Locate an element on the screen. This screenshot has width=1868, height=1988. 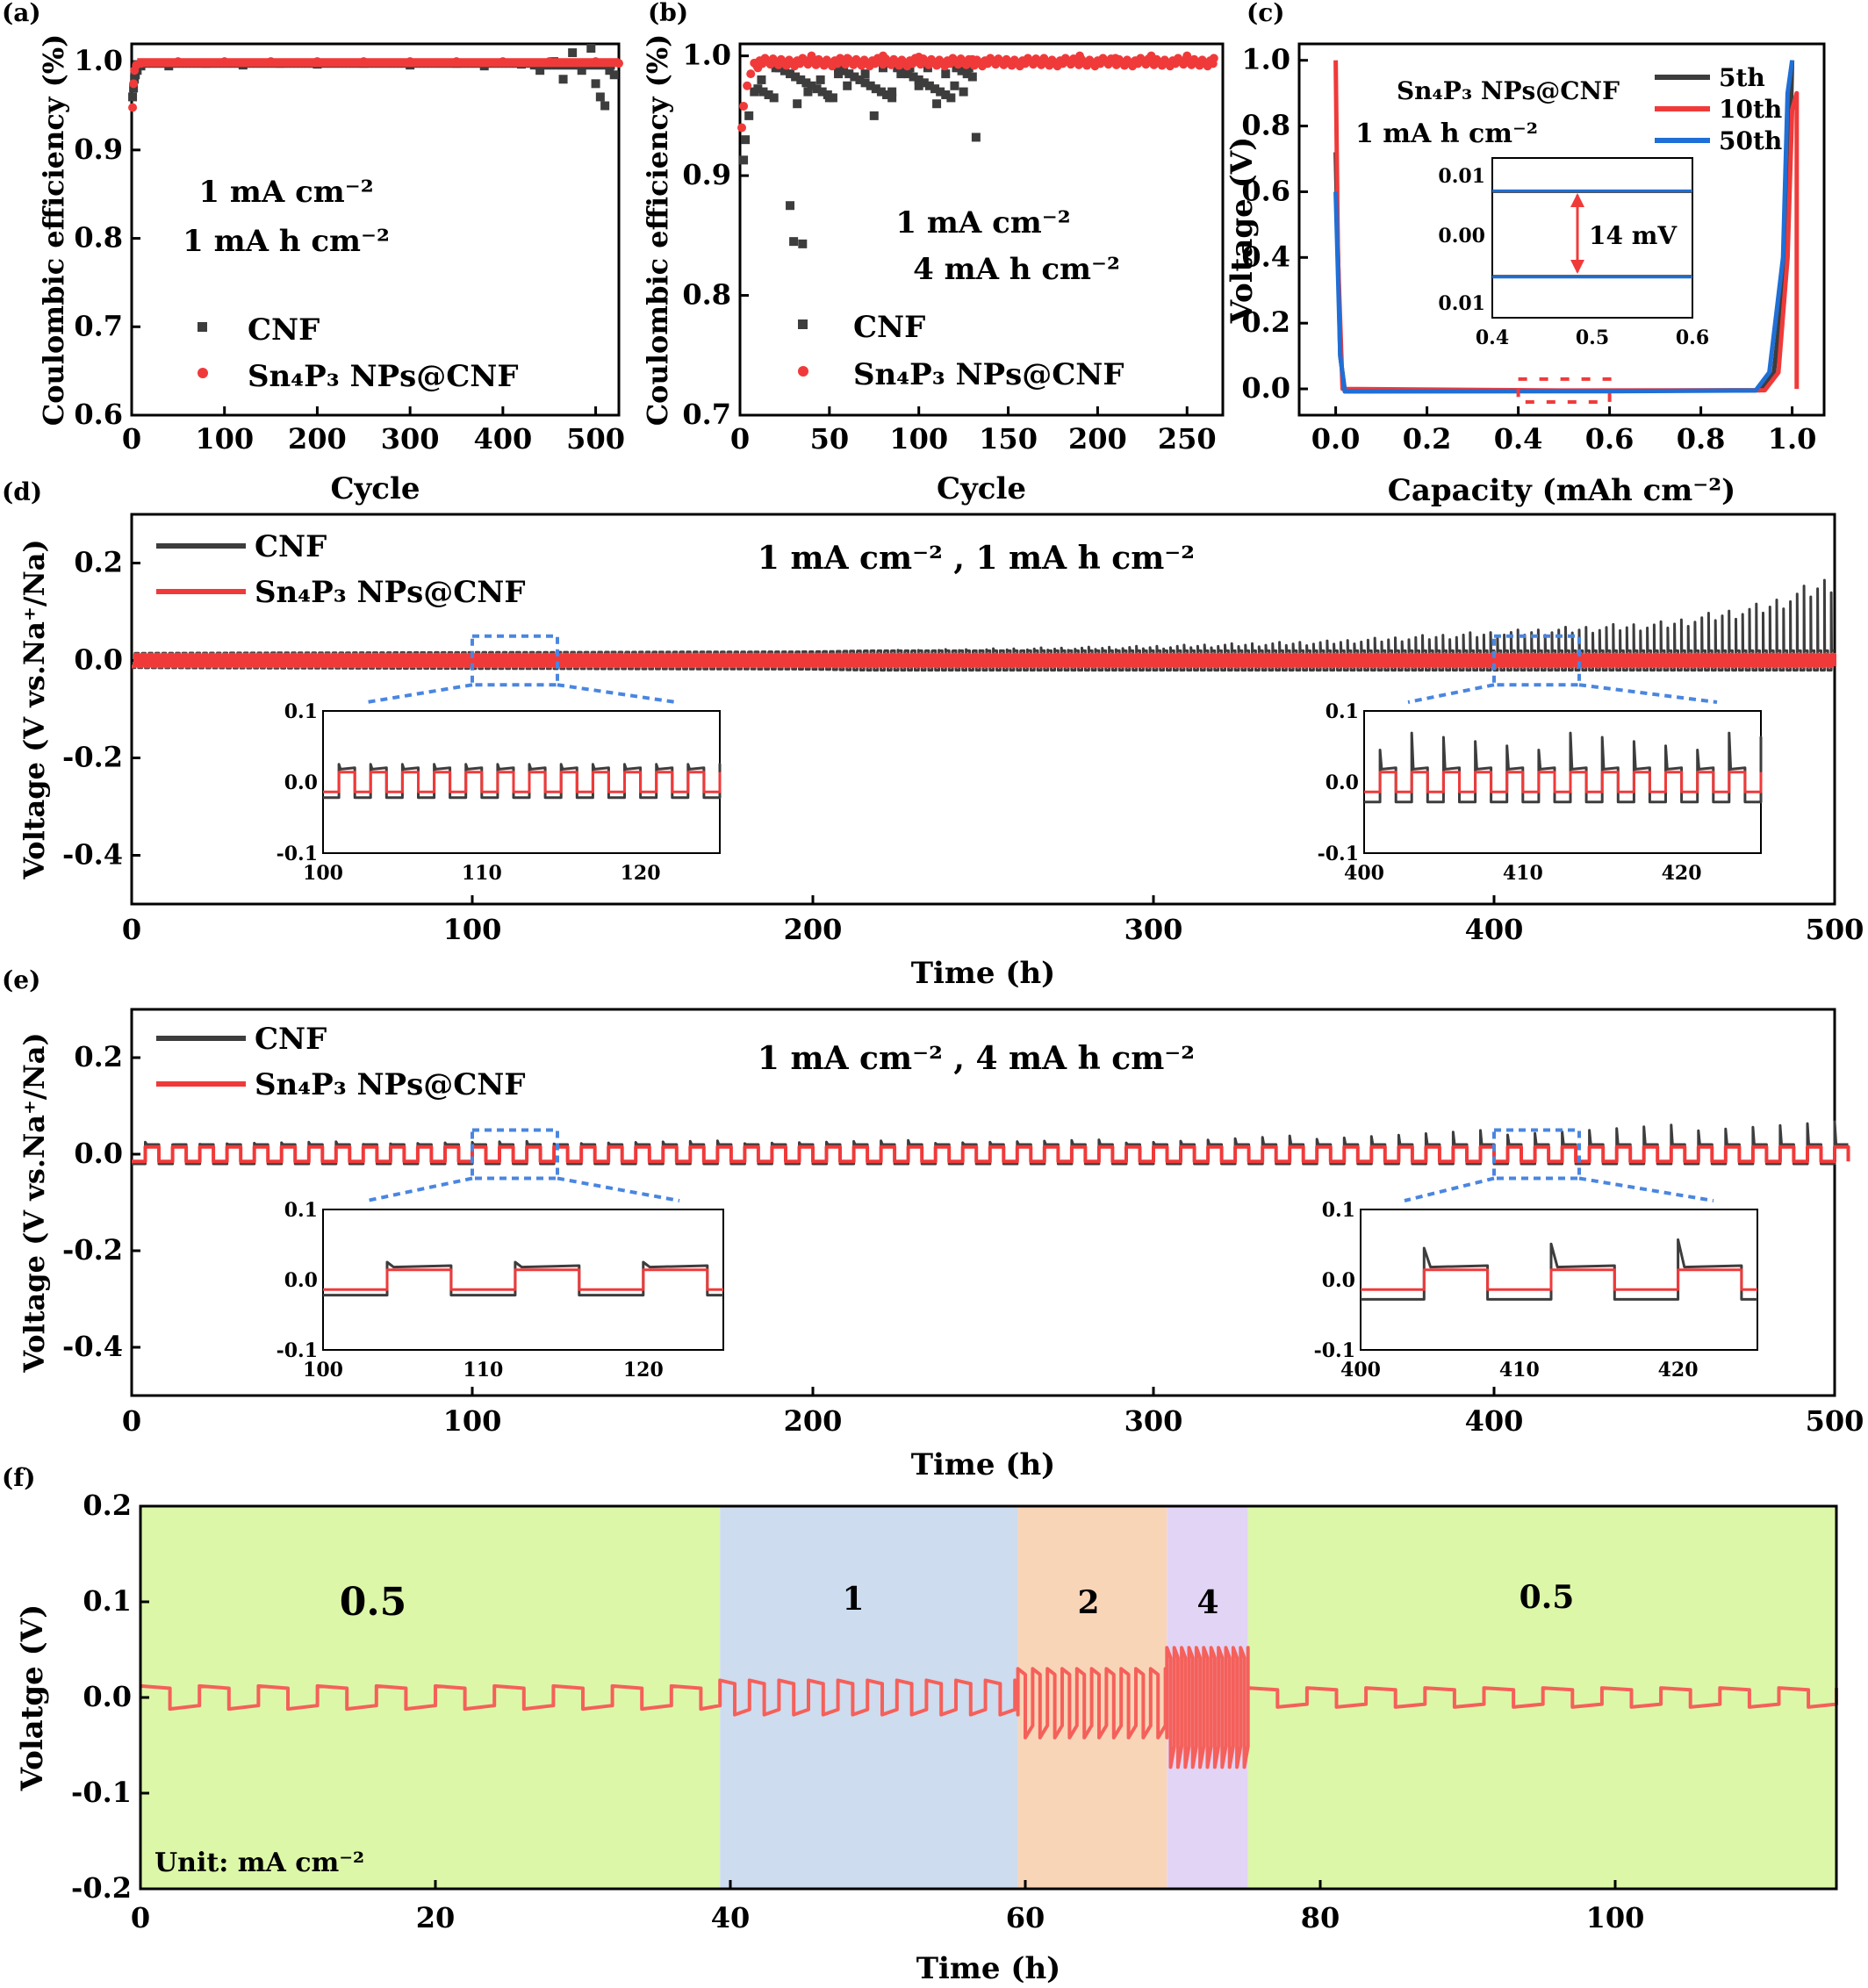
panel-a-ytick-label: 1.0 is located at coordinates (98, 60).